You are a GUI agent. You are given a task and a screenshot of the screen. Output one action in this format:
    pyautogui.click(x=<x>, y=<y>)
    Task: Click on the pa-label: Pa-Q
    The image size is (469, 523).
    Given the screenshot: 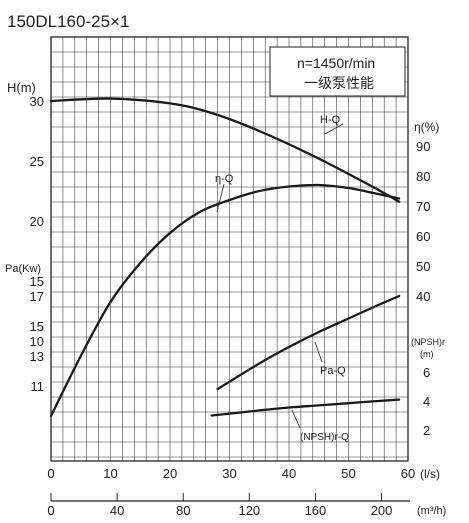 What is the action you would take?
    pyautogui.click(x=333, y=371)
    